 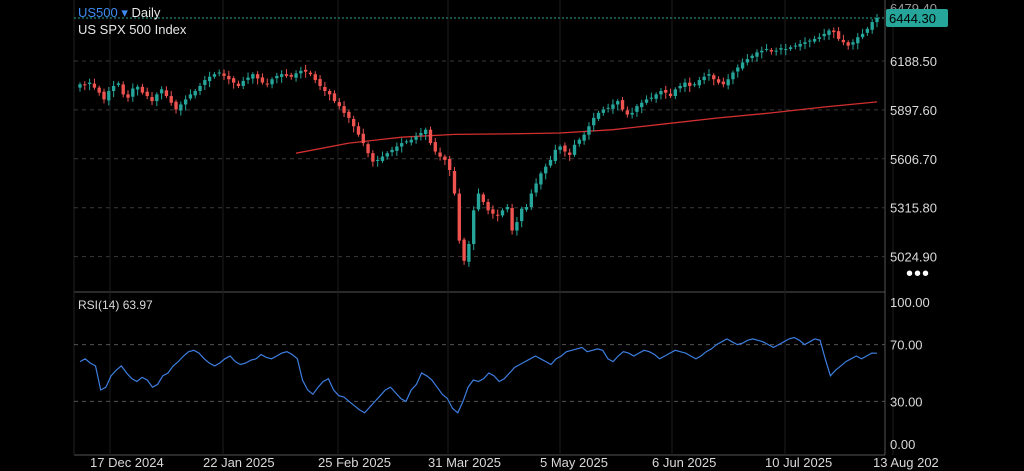 I want to click on time-tick-label: 10 Jul 2025, so click(x=798, y=462).